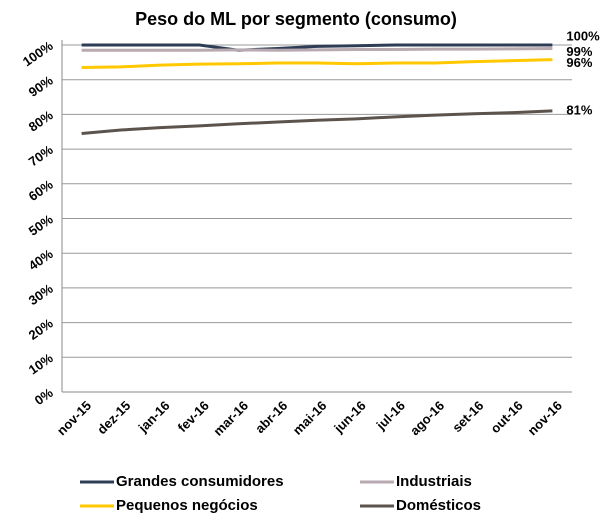 This screenshot has height=517, width=601. What do you see at coordinates (41, 120) in the screenshot?
I see `y-tick-label: 80%` at bounding box center [41, 120].